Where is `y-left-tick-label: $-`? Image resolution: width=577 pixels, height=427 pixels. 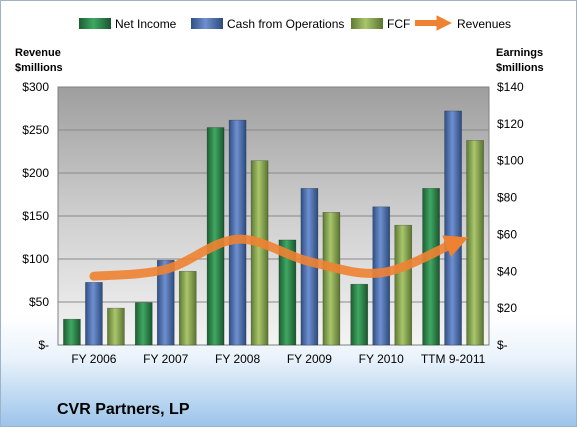 y-left-tick-label: $- is located at coordinates (43, 345).